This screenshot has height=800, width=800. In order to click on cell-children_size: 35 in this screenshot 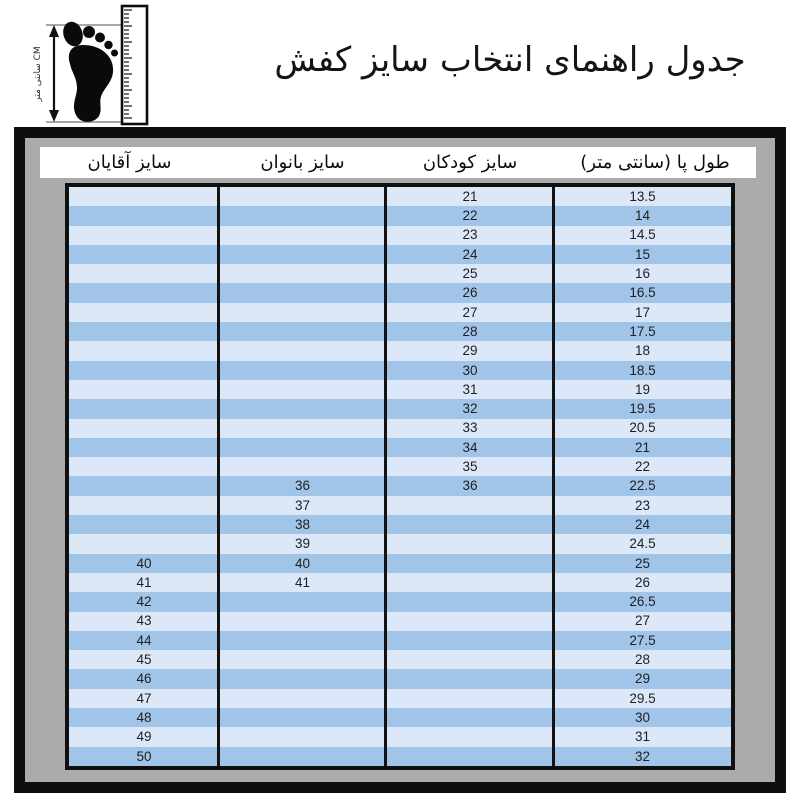, I will do `click(470, 467)`.